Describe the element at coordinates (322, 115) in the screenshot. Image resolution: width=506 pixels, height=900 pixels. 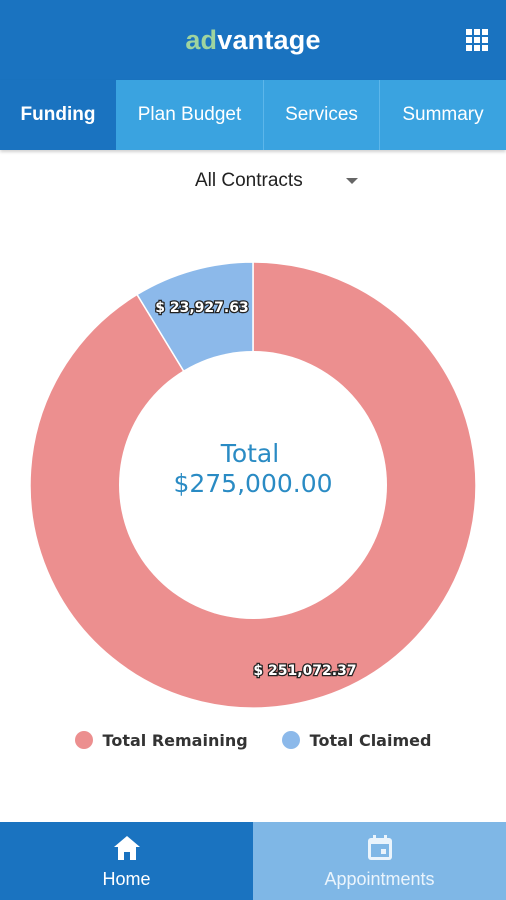
I see `tab-services: Services` at that location.